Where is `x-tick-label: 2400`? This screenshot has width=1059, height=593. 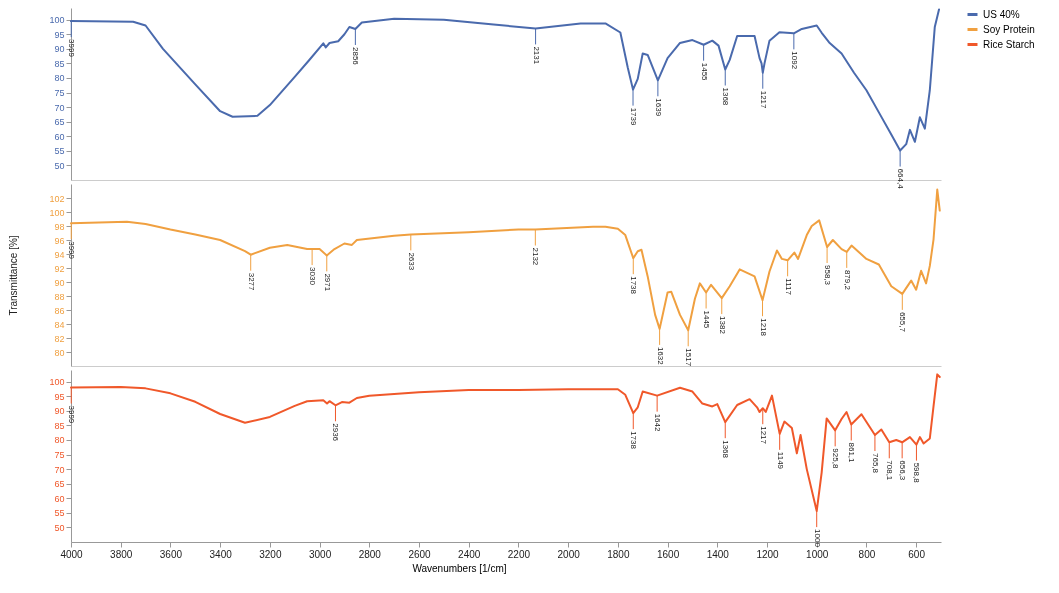 x-tick-label: 2400 is located at coordinates (469, 554).